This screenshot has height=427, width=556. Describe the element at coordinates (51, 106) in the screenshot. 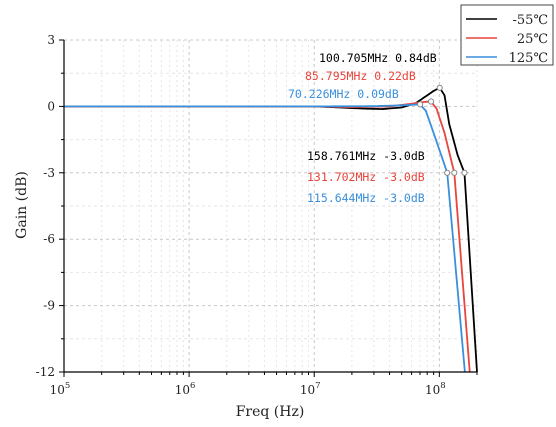

I see `y-tick-label: 0` at that location.